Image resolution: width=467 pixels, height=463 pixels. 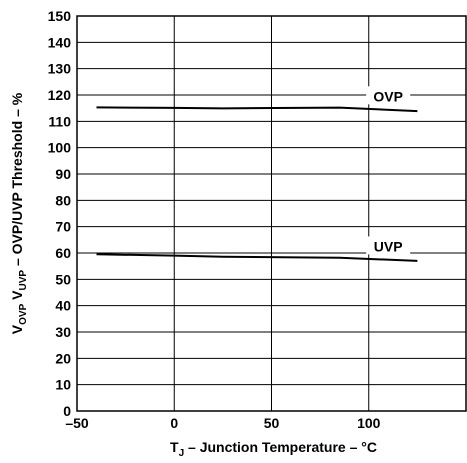 What do you see at coordinates (63, 385) in the screenshot?
I see `y-tick-label: 10` at bounding box center [63, 385].